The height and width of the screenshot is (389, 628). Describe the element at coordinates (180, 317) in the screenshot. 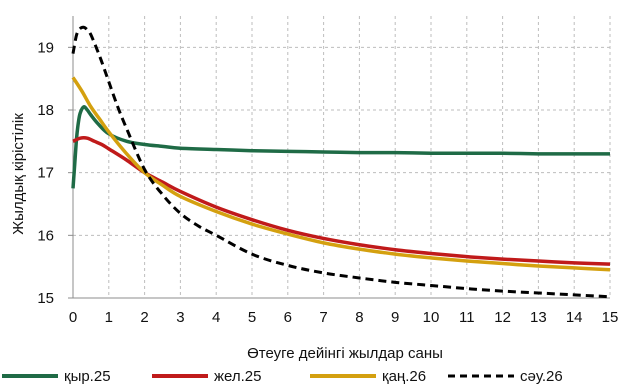

I see `x-tick-label: 3` at that location.